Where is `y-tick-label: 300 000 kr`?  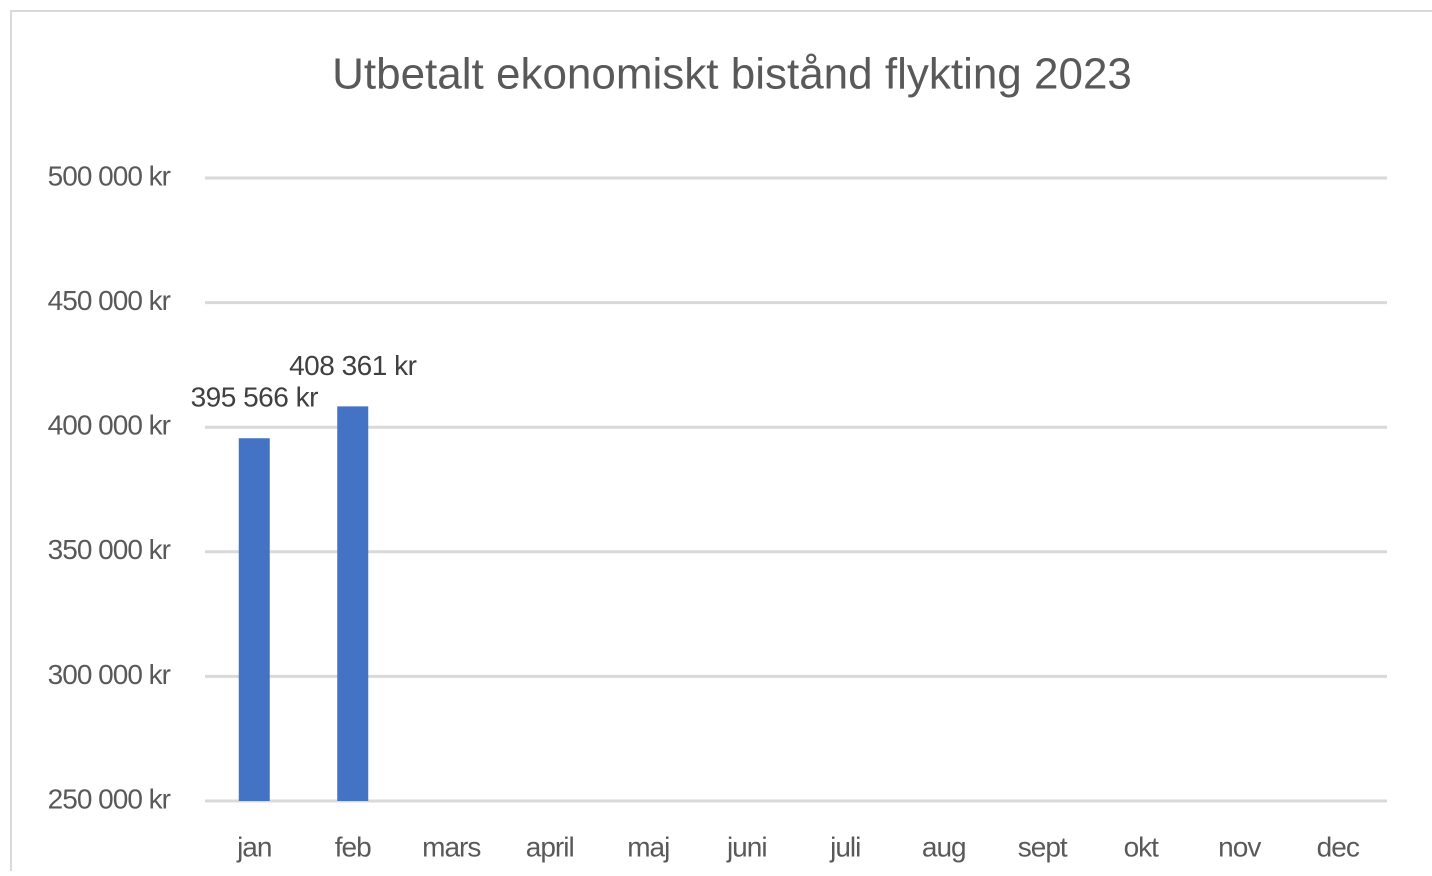 y-tick-label: 300 000 kr is located at coordinates (109, 674).